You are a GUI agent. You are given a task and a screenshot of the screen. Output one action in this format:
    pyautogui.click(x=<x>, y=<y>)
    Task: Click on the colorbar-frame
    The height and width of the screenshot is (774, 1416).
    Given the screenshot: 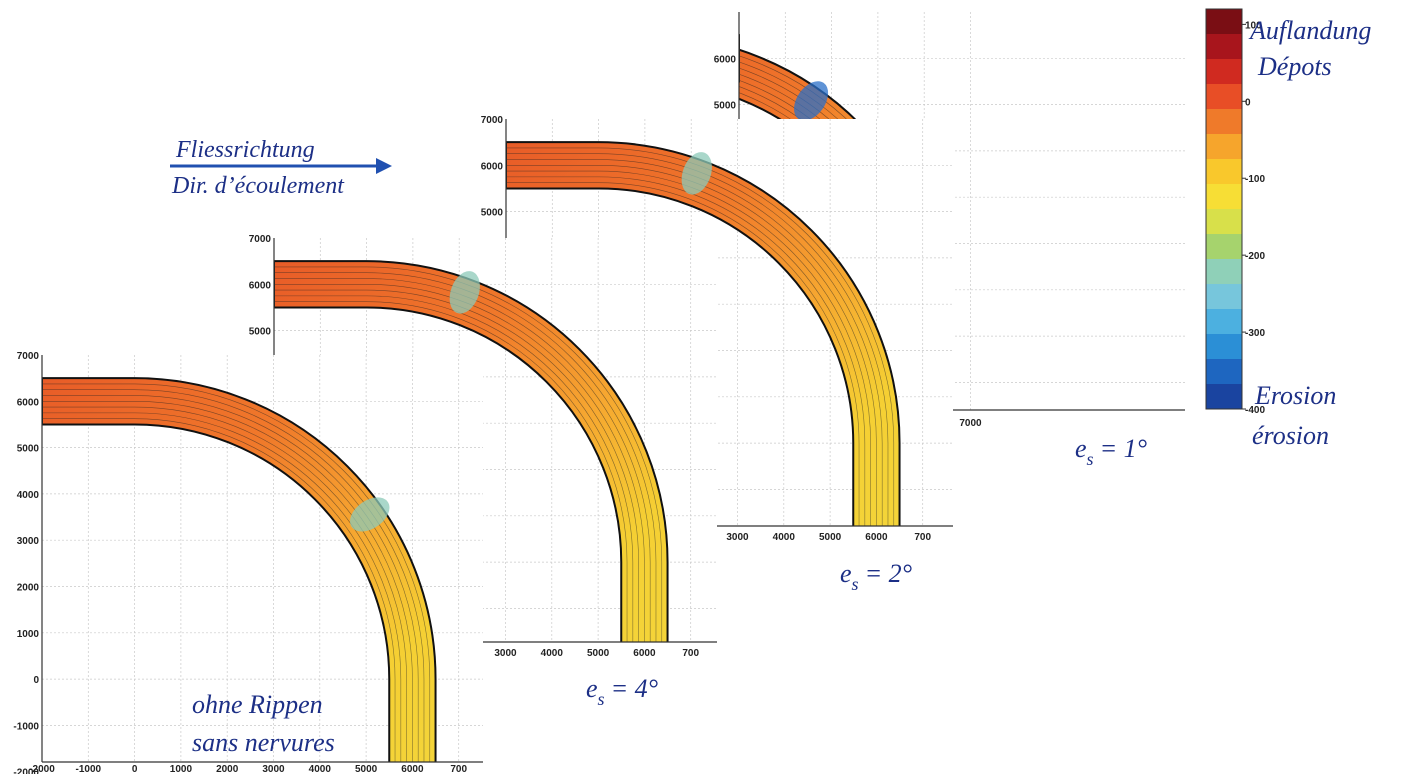 What is the action you would take?
    pyautogui.click(x=1224, y=209)
    